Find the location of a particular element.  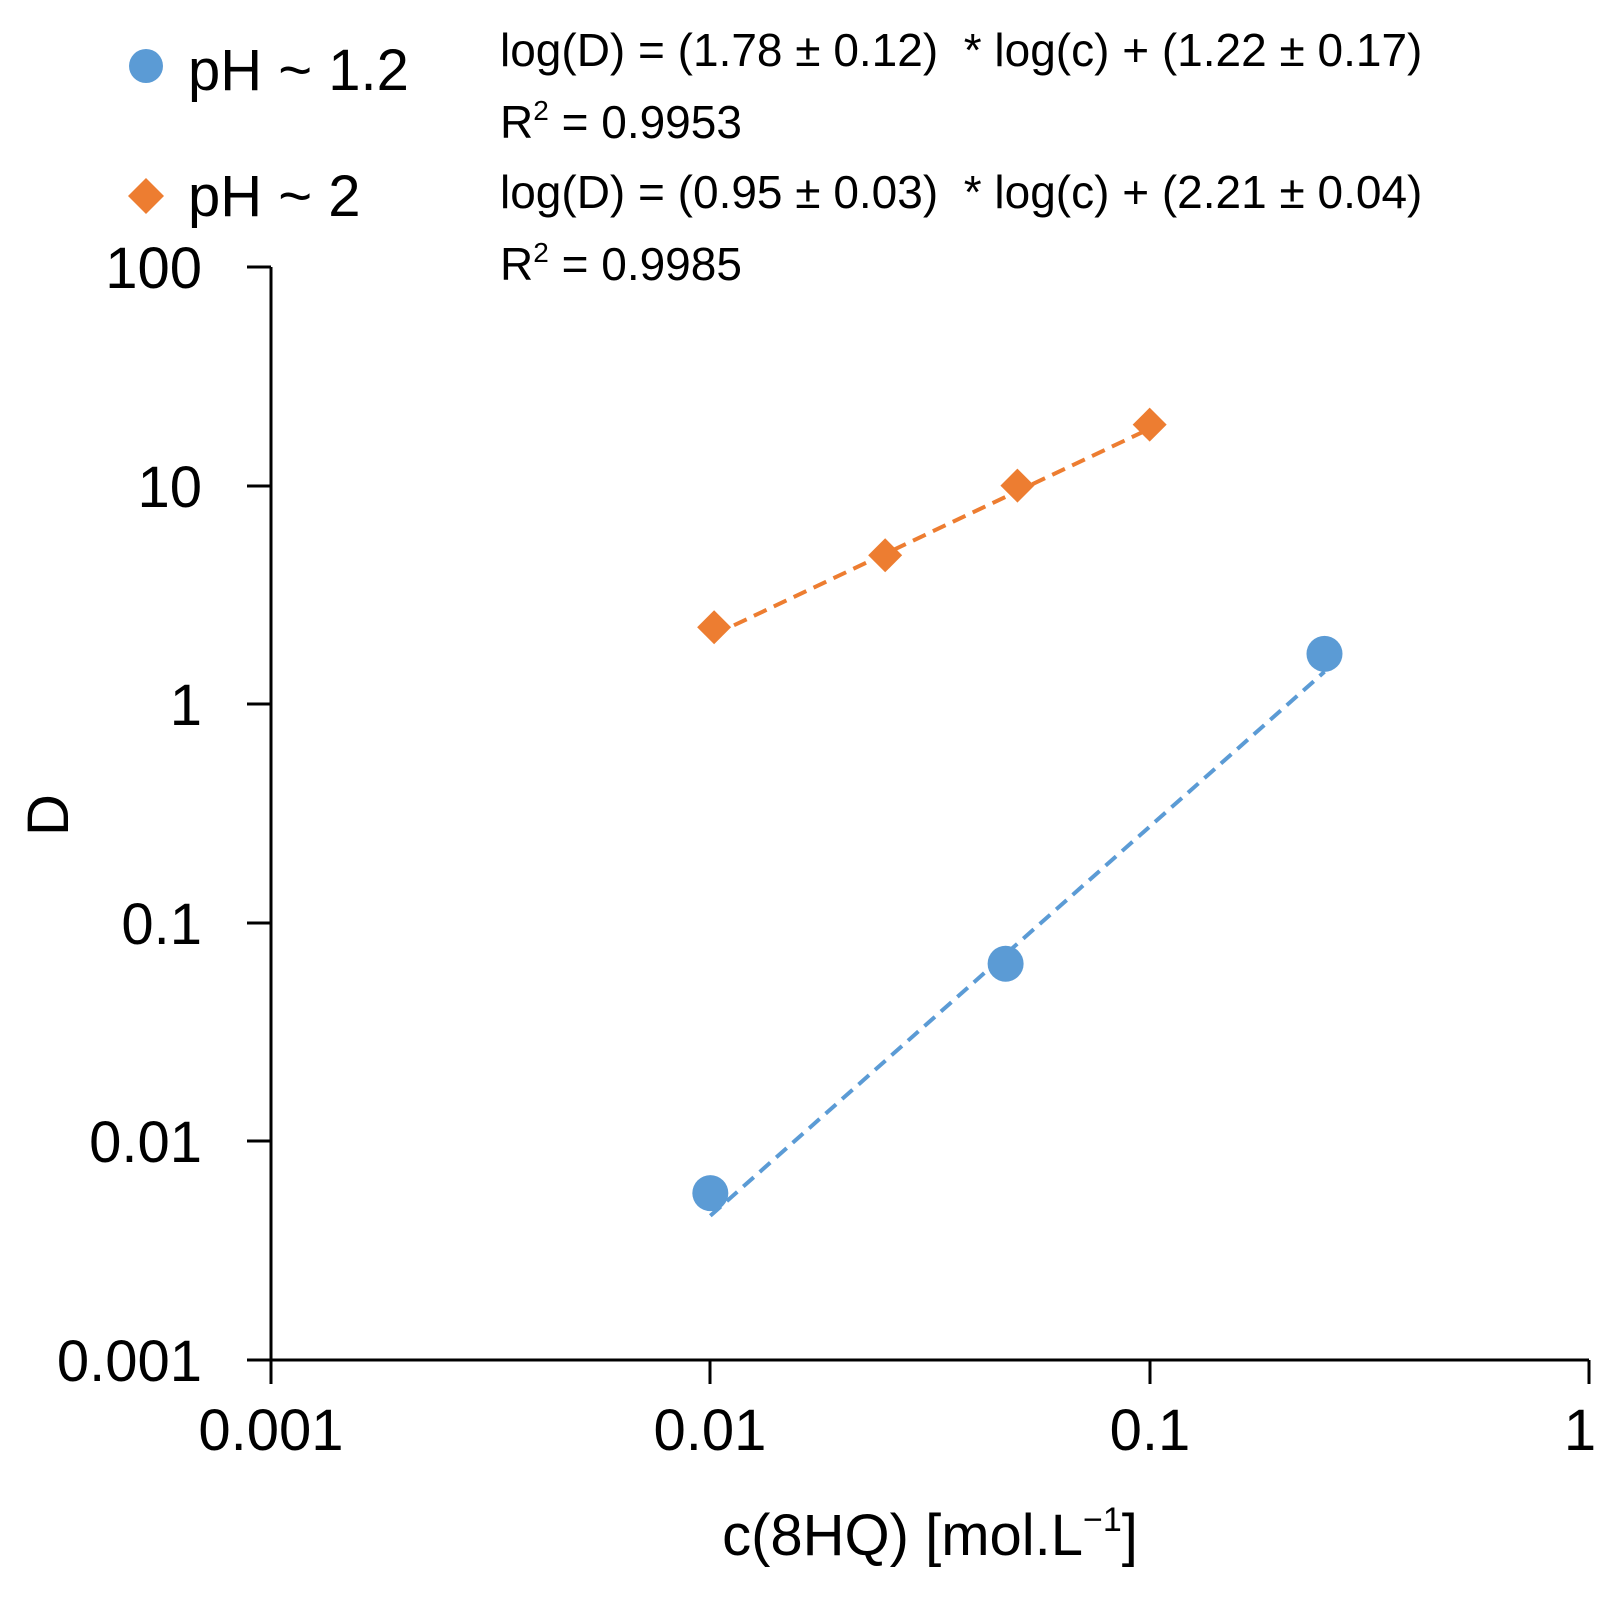

x-tick-label-0.01: 0.01 is located at coordinates (710, 1430).